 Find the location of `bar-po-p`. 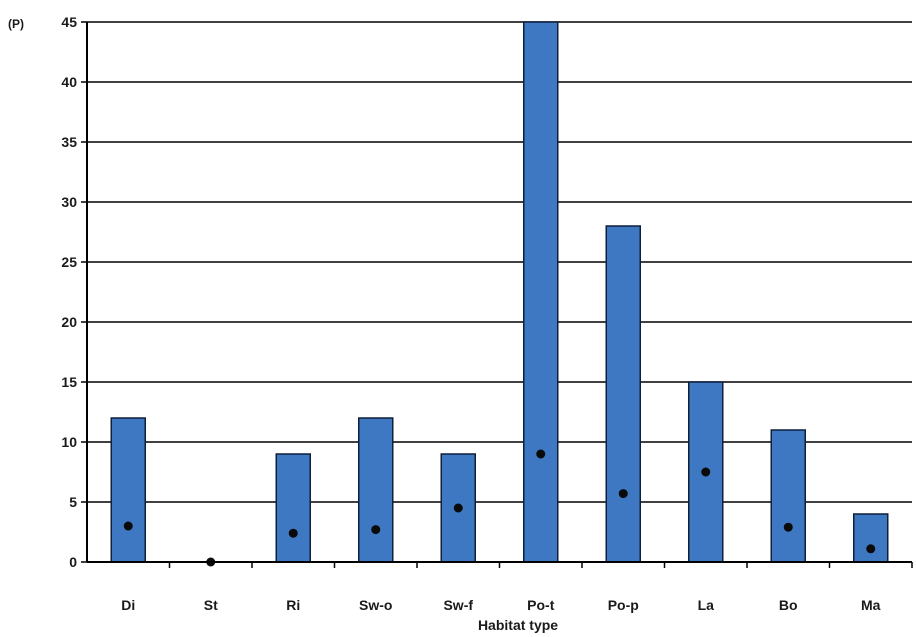

bar-po-p is located at coordinates (623, 394).